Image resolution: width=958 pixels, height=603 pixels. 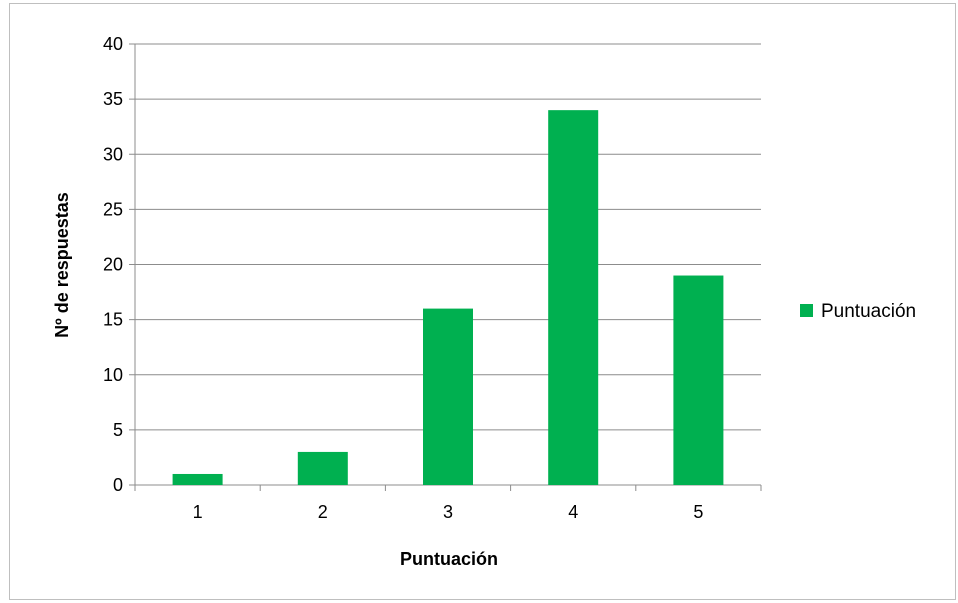 I want to click on y-tick-label: 20, so click(x=113, y=265).